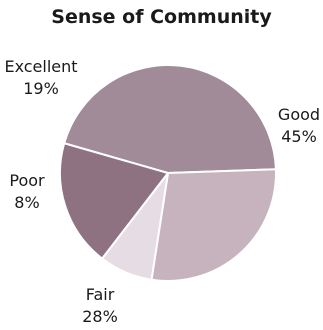 The height and width of the screenshot is (330, 323). I want to click on label-good-name: Good, so click(299, 114).